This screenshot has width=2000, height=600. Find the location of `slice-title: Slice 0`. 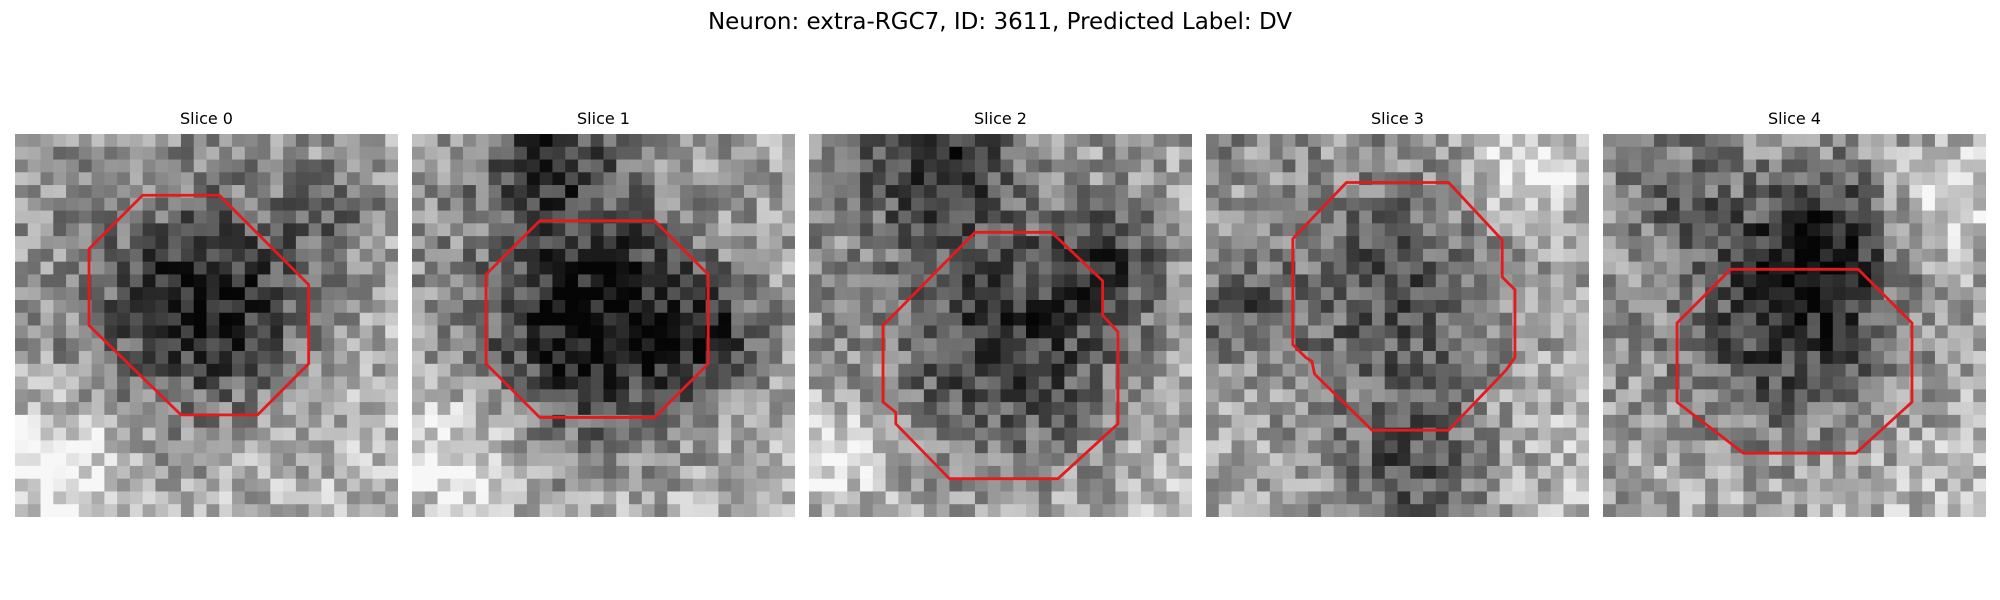

slice-title: Slice 0 is located at coordinates (206, 118).